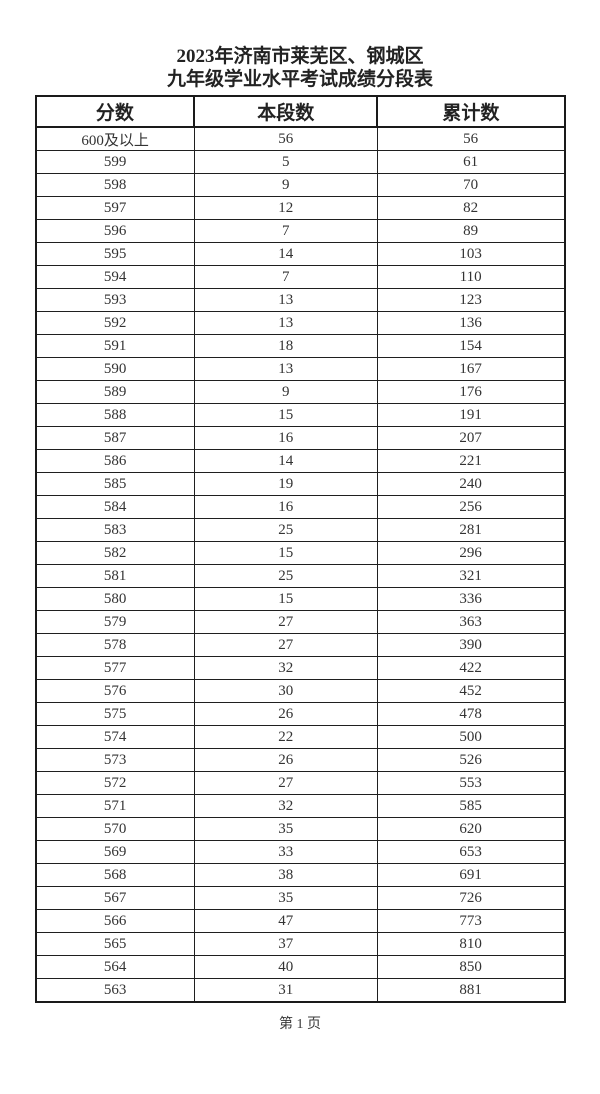 The image size is (600, 1094). Describe the element at coordinates (300, 530) in the screenshot. I see `table-row: 583 25 281` at that location.